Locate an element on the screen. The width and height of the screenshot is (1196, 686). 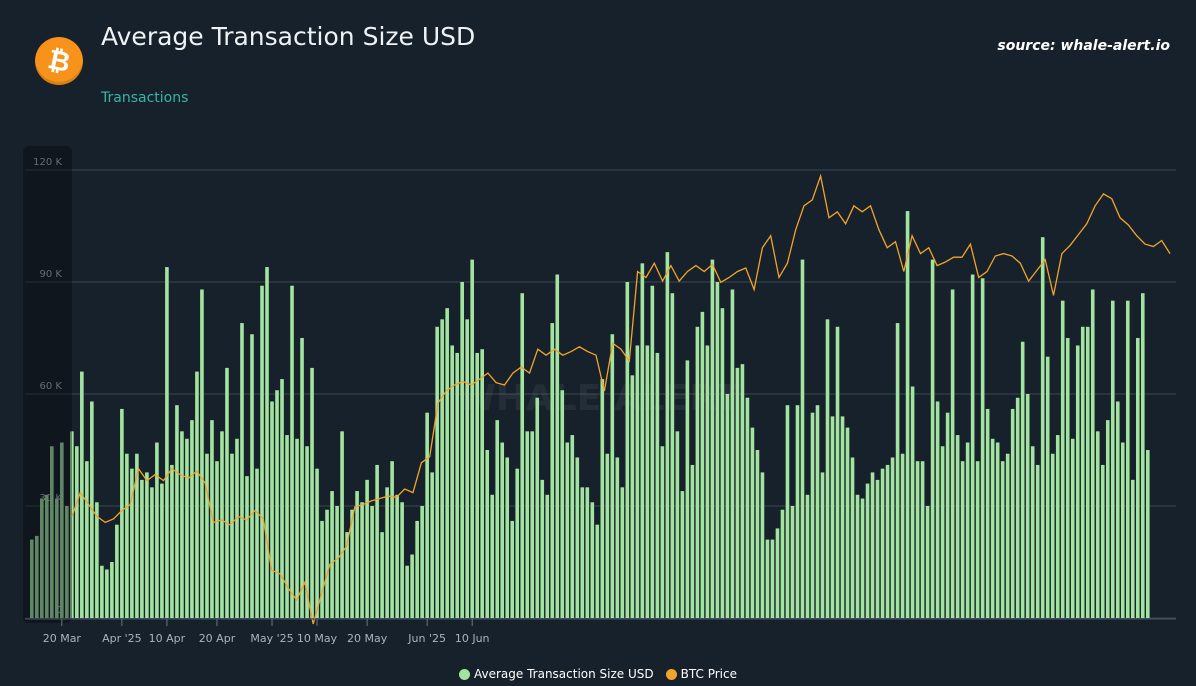
legend-item-avg-size: Average Transaction Size USD is located at coordinates (556, 674).